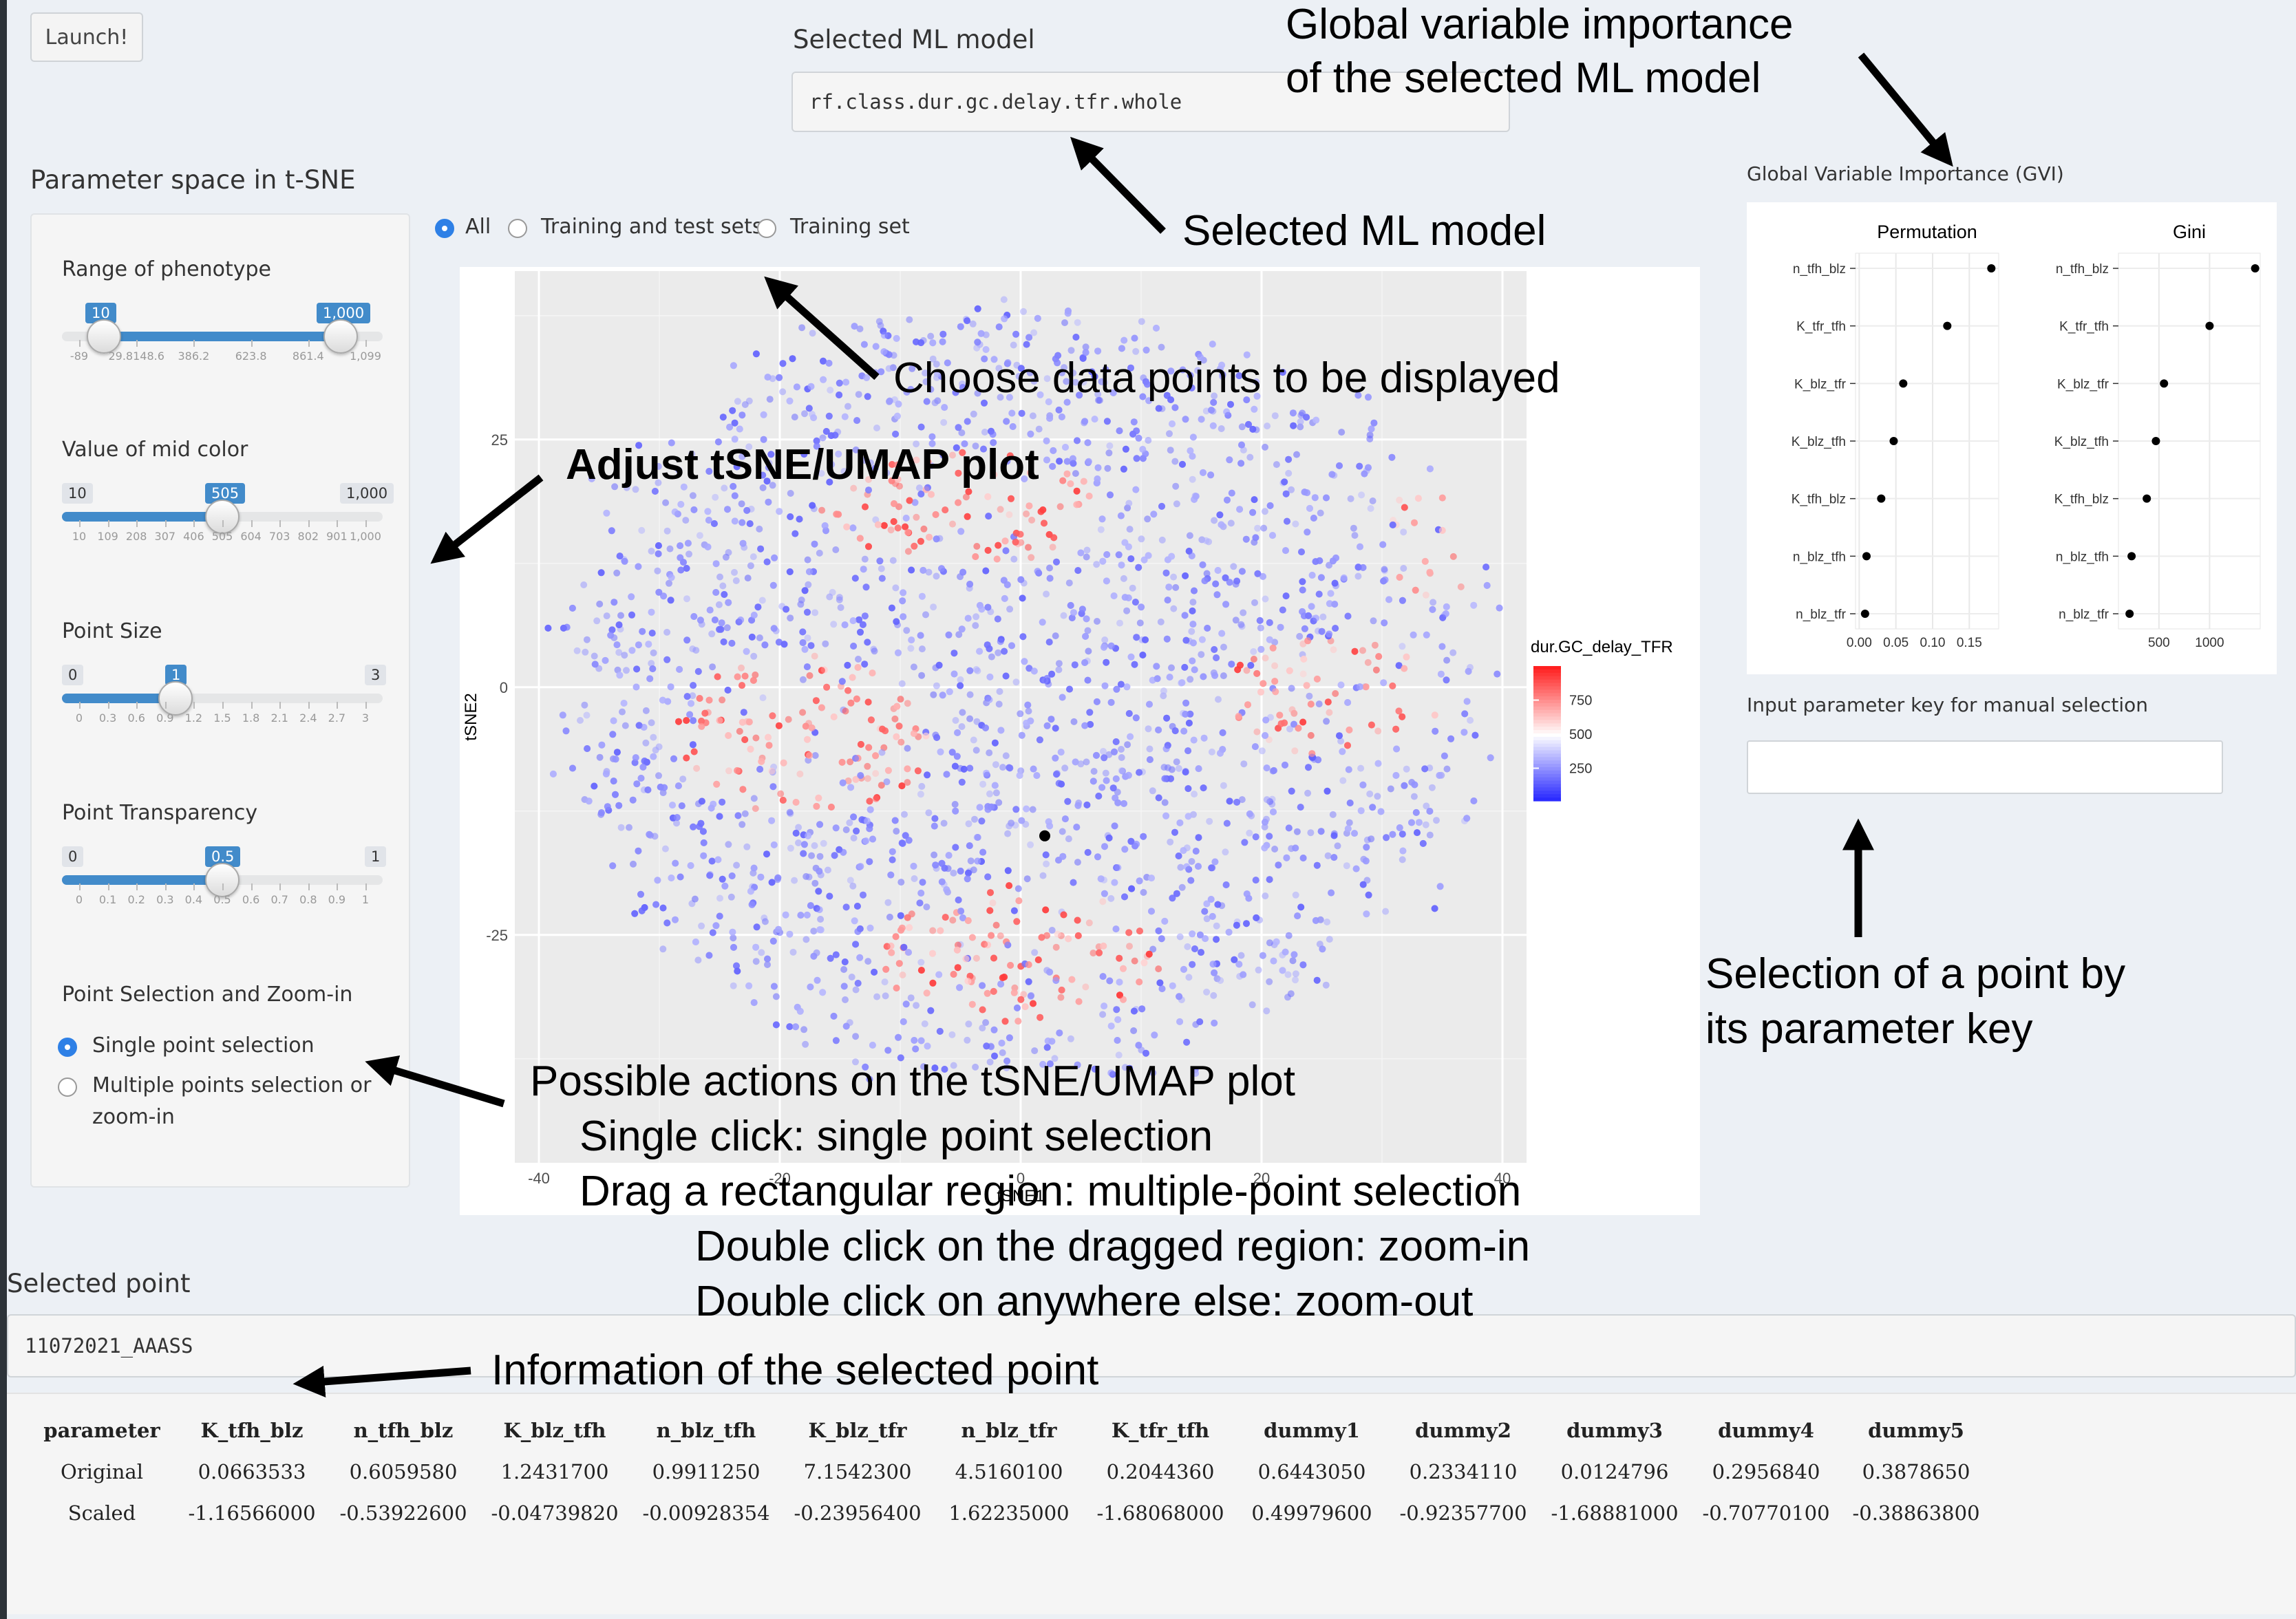 This screenshot has height=1619, width=2296. I want to click on point-size-handle, so click(176, 698).